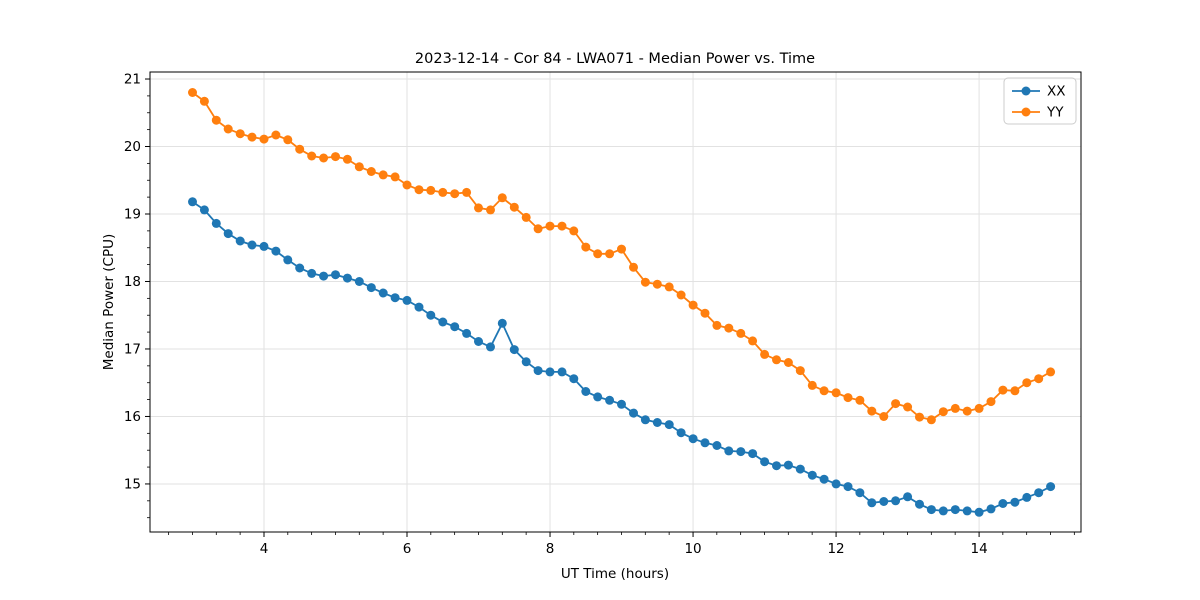 The image size is (1200, 600). What do you see at coordinates (1039, 92) in the screenshot?
I see `legend-item-xx: XX` at bounding box center [1039, 92].